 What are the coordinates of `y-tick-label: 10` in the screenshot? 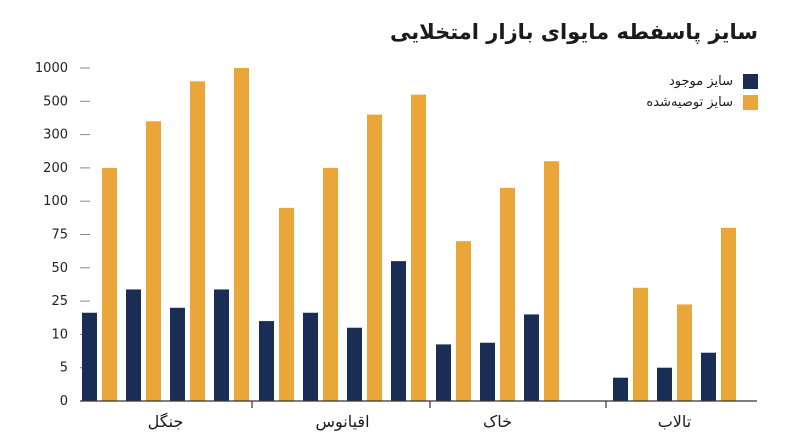 It's located at (59, 334).